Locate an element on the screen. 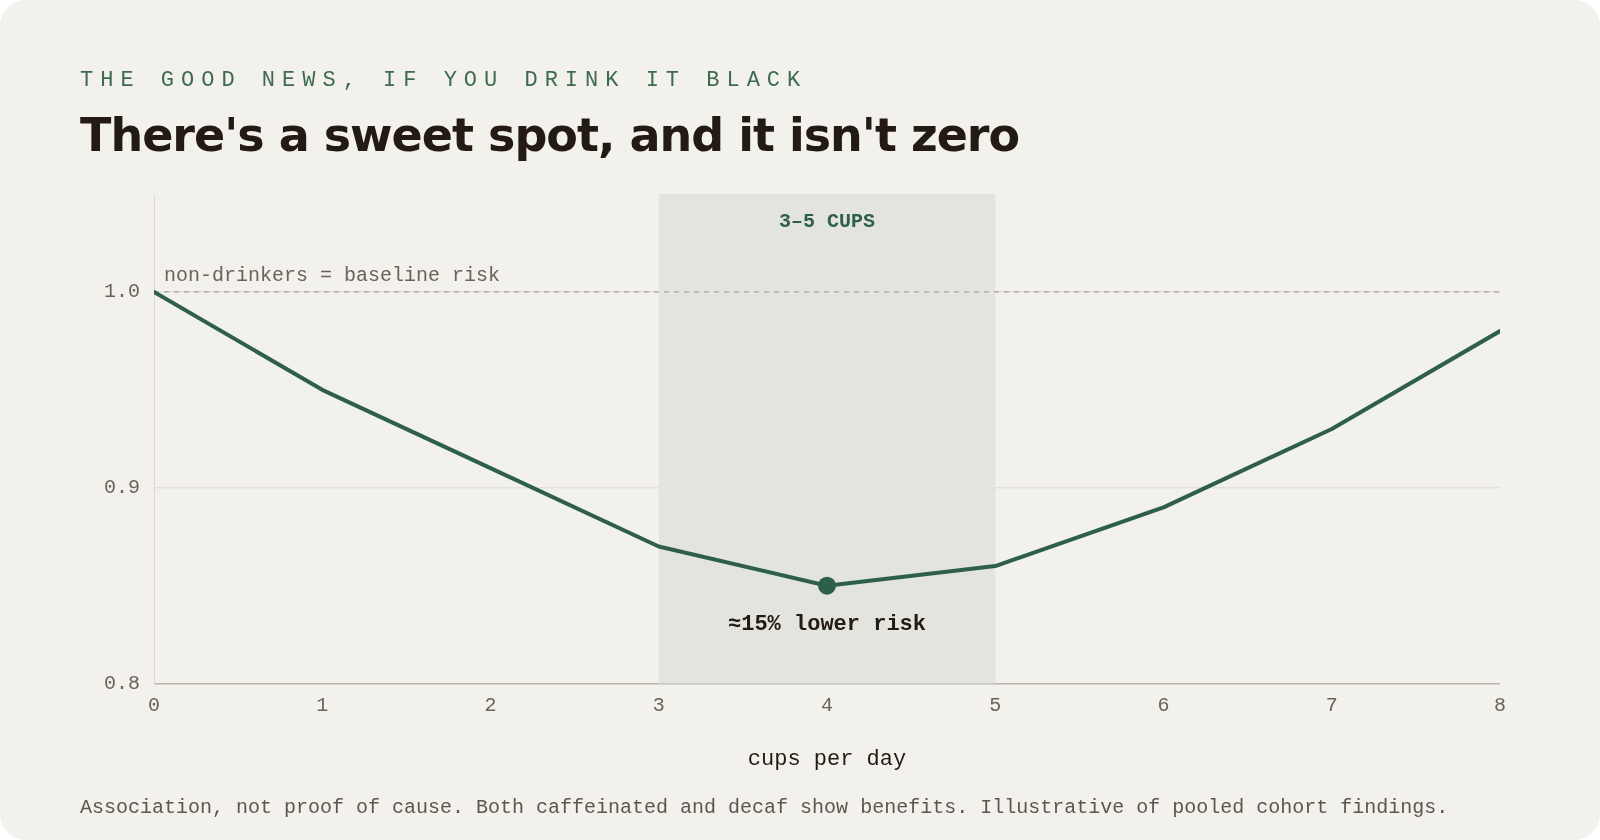 The height and width of the screenshot is (840, 1600). annotation: ≈15% lower risk is located at coordinates (827, 625).